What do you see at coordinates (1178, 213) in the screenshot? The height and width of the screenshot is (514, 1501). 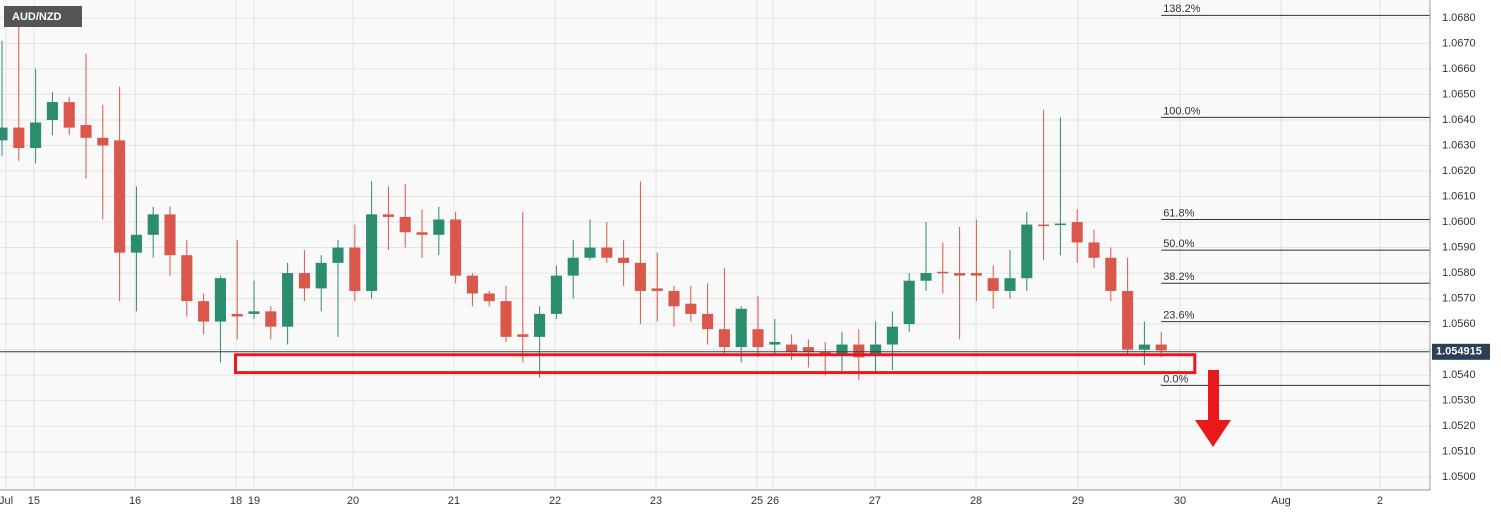 I see `fib-level-label: 61.8%` at bounding box center [1178, 213].